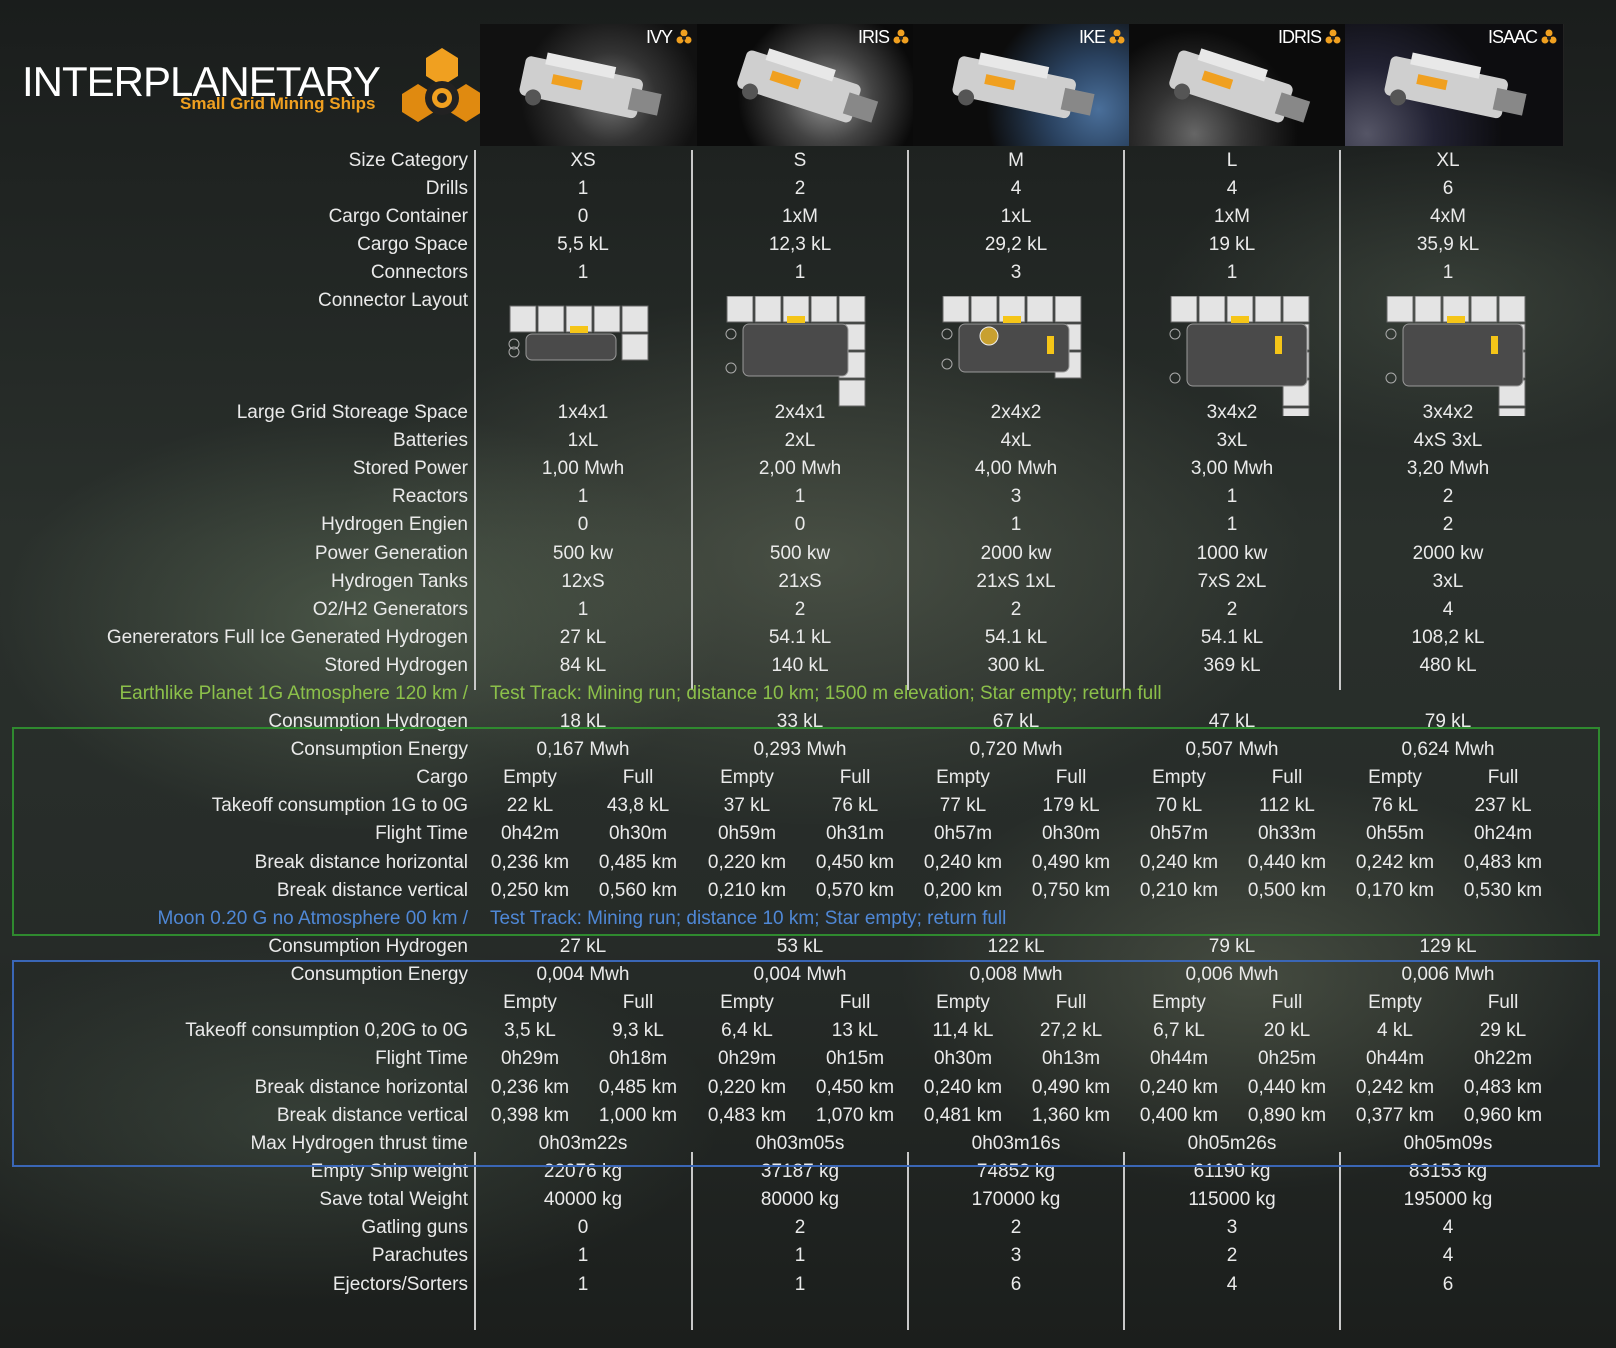 The height and width of the screenshot is (1348, 1616). I want to click on row-label: Hydrogen Engien, so click(394, 524).